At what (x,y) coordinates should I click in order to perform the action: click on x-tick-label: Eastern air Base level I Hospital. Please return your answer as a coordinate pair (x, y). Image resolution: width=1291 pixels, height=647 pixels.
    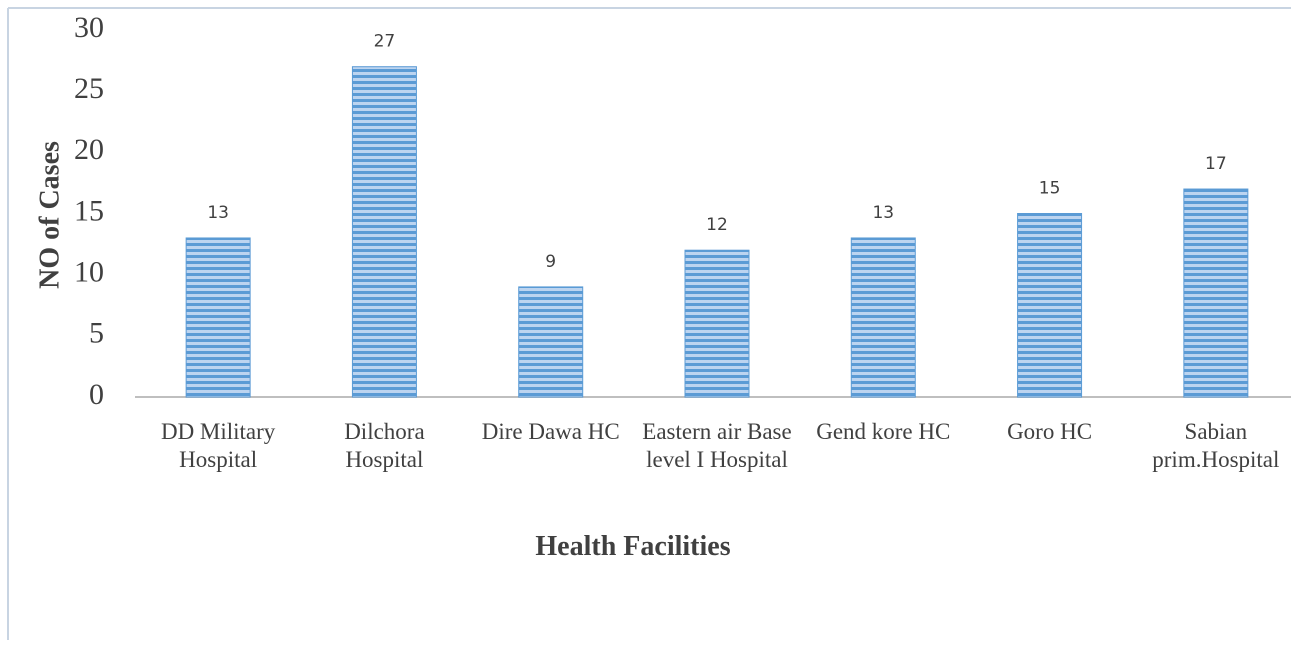
    Looking at the image, I should click on (717, 445).